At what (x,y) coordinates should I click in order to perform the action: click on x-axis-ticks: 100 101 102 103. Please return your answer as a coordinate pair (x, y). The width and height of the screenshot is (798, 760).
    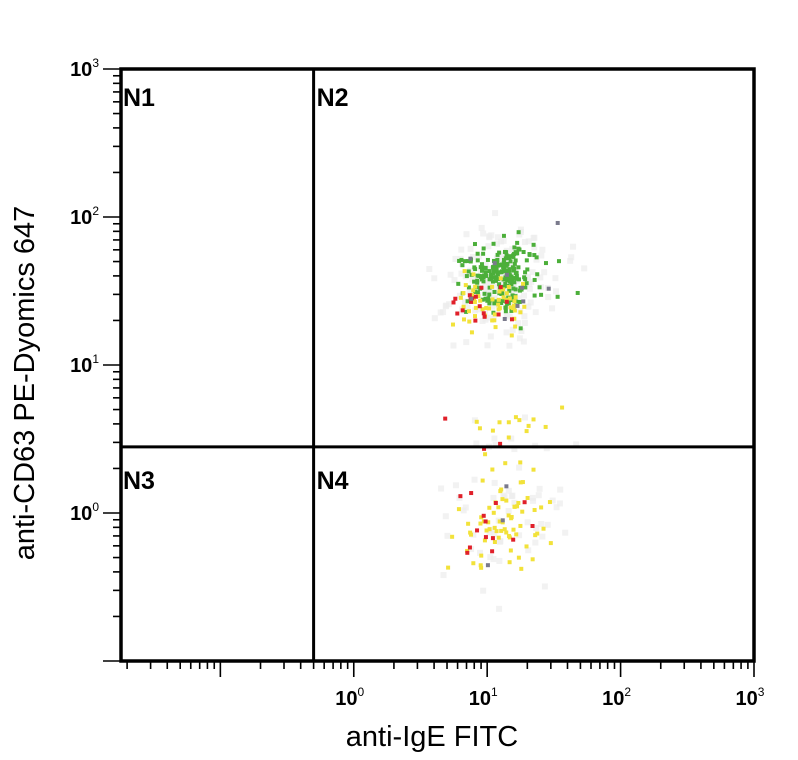
    Looking at the image, I should click on (445, 685).